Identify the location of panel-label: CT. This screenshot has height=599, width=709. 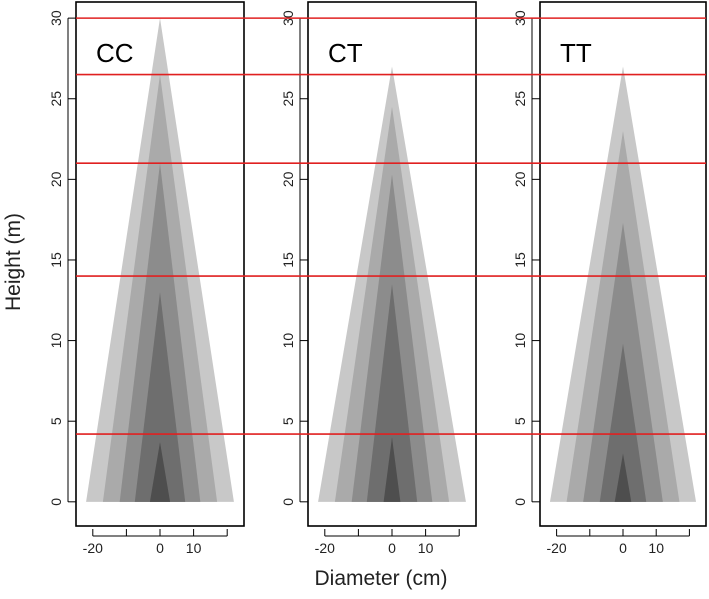
(345, 53).